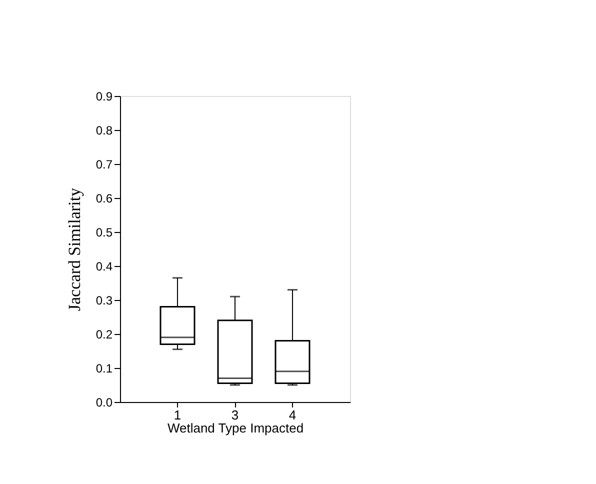  I want to click on x-tick-label: 1, so click(178, 415).